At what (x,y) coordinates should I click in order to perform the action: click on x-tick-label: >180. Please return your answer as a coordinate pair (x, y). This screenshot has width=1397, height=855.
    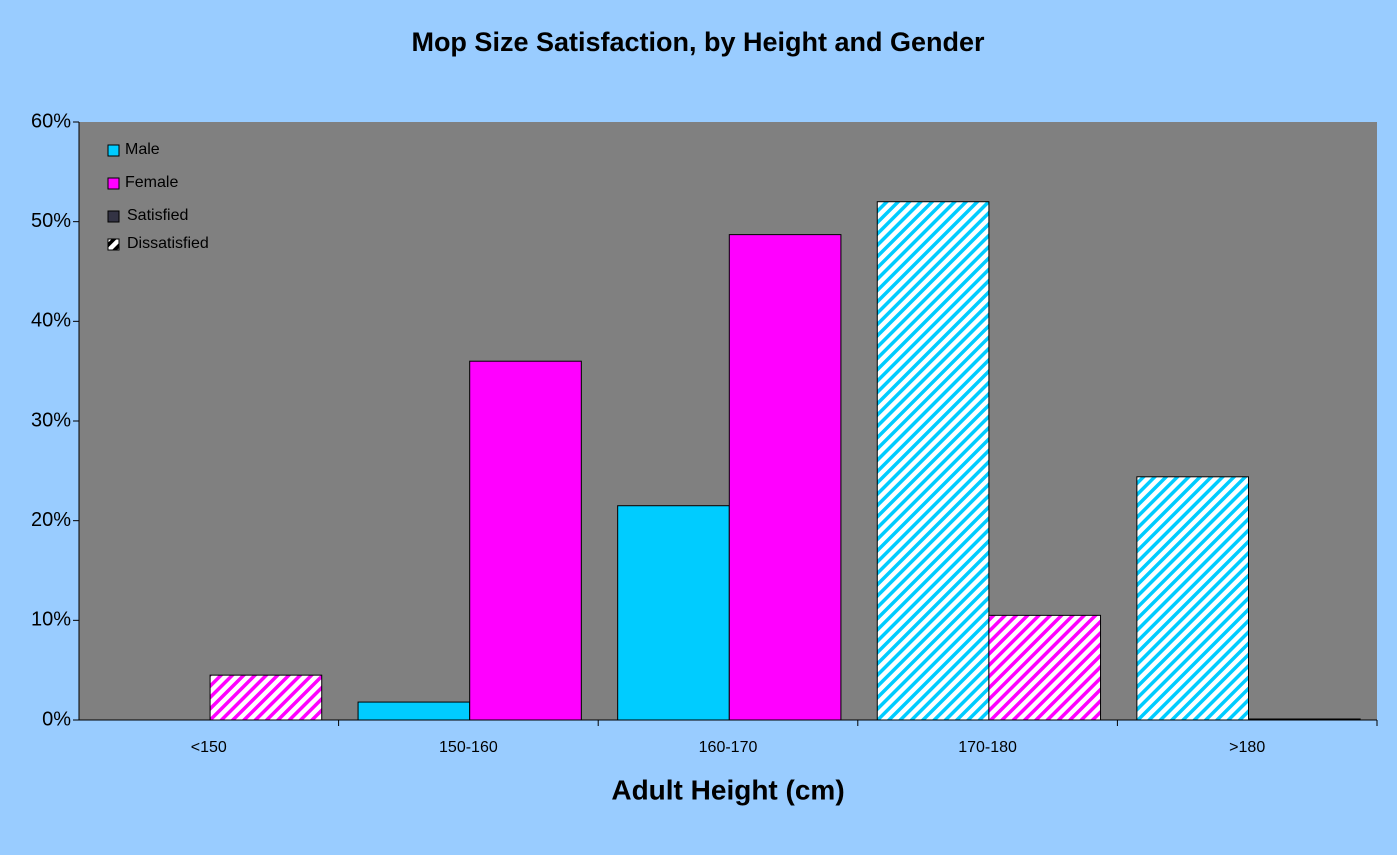
    Looking at the image, I should click on (1247, 747).